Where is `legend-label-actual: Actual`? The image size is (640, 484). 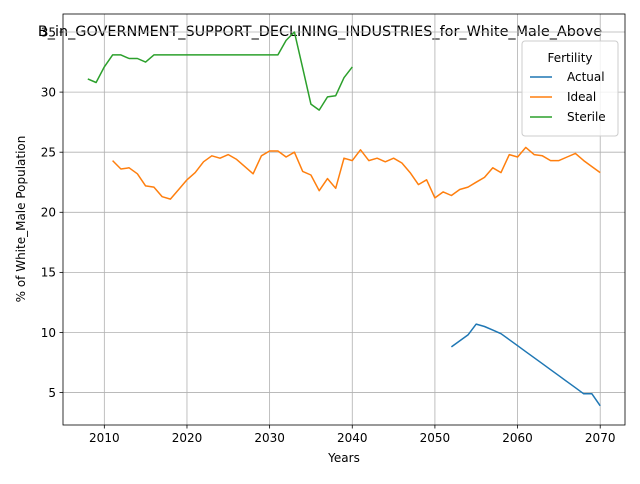
legend-label-actual: Actual is located at coordinates (586, 77).